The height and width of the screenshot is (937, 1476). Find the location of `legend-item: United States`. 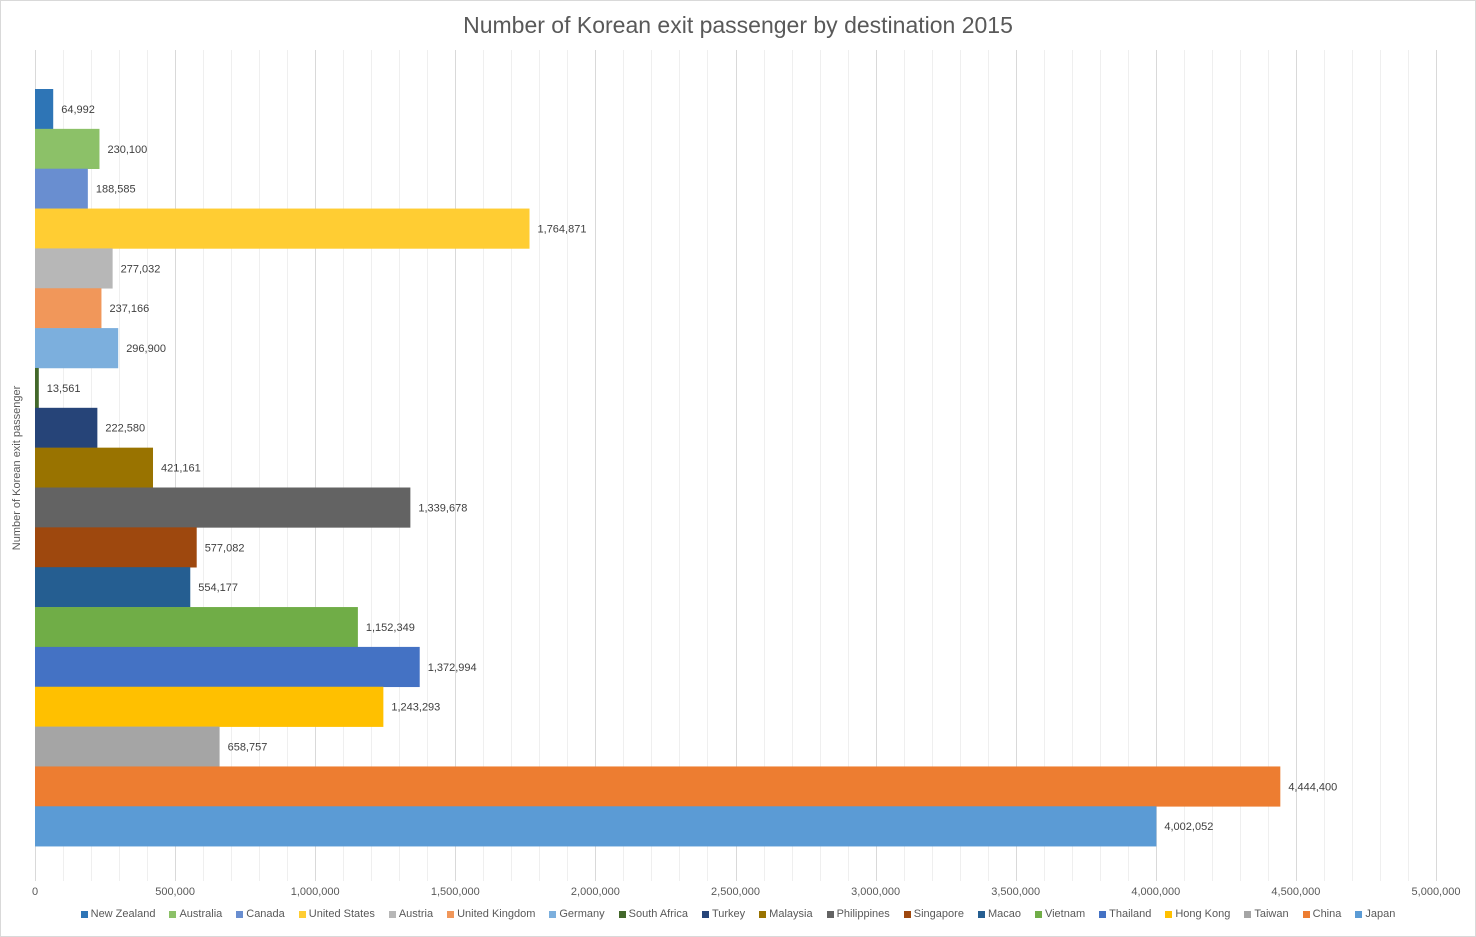

legend-item: United States is located at coordinates (336, 914).